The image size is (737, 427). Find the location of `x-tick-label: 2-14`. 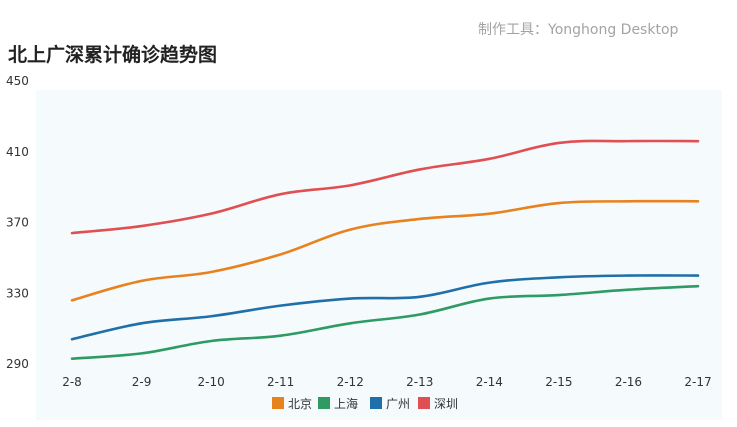

x-tick-label: 2-14 is located at coordinates (489, 382).